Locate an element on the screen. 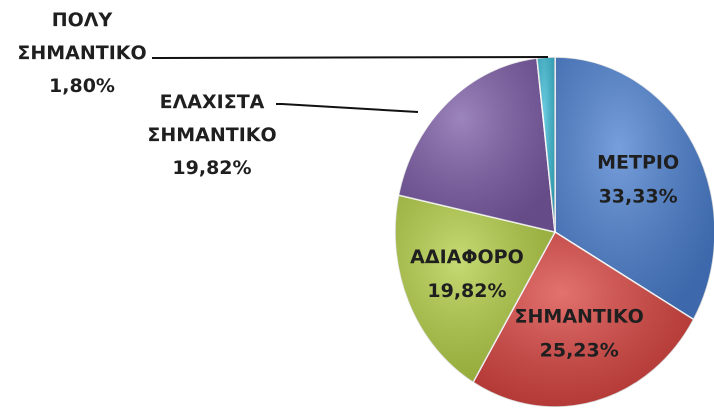  slice-label: ΕΛΑΧΙΣΤΑ ΣΗΜΑΝΤΙΚΟ is located at coordinates (211, 118).